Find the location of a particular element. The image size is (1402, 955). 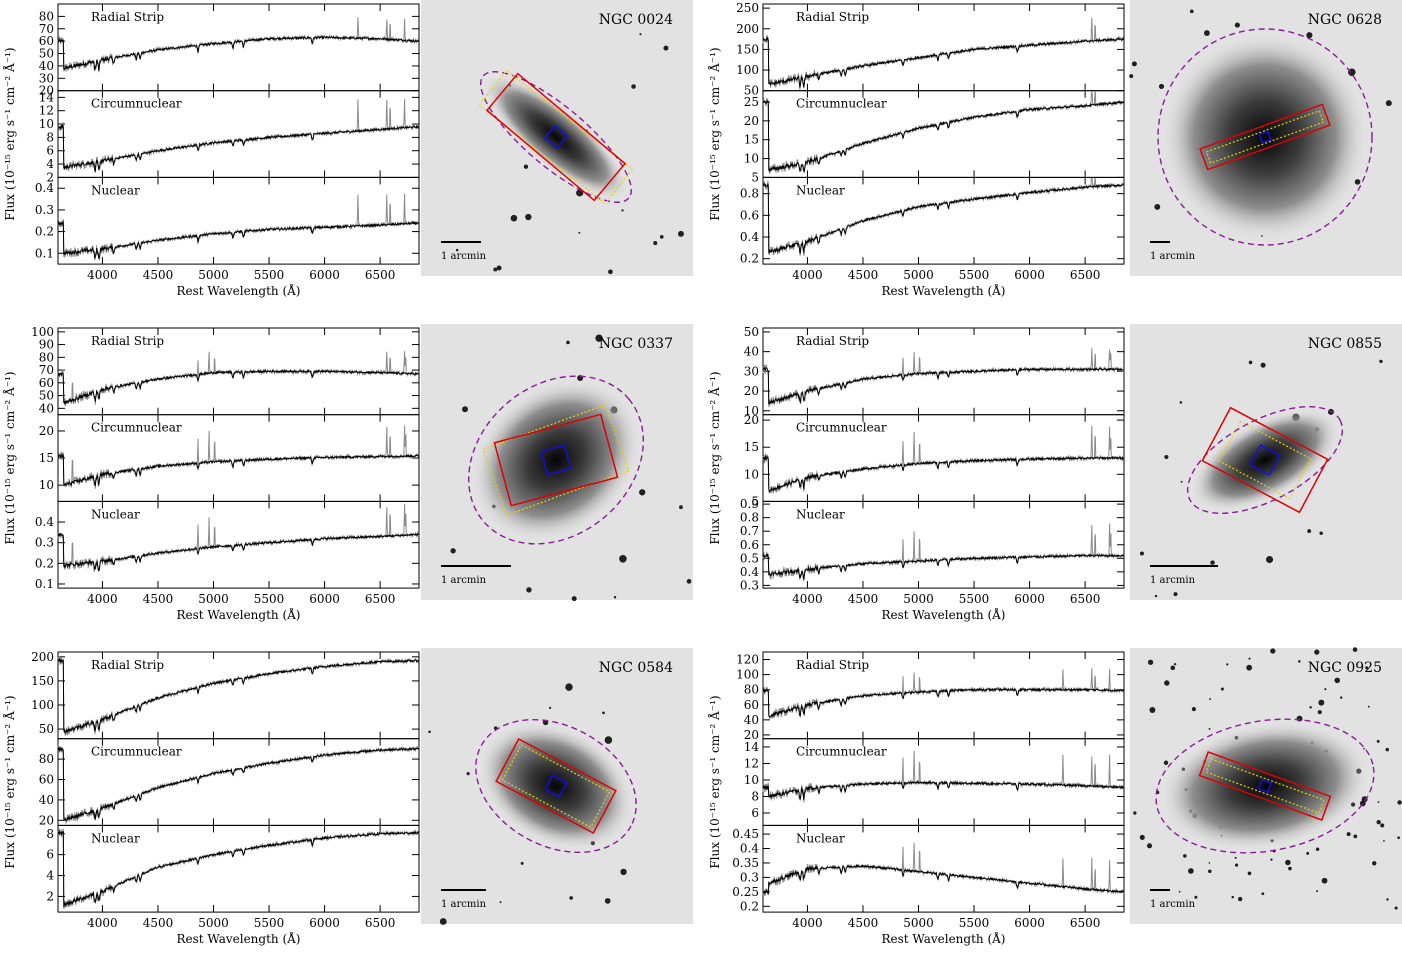

y-tick-label: 20 is located at coordinates (46, 431).